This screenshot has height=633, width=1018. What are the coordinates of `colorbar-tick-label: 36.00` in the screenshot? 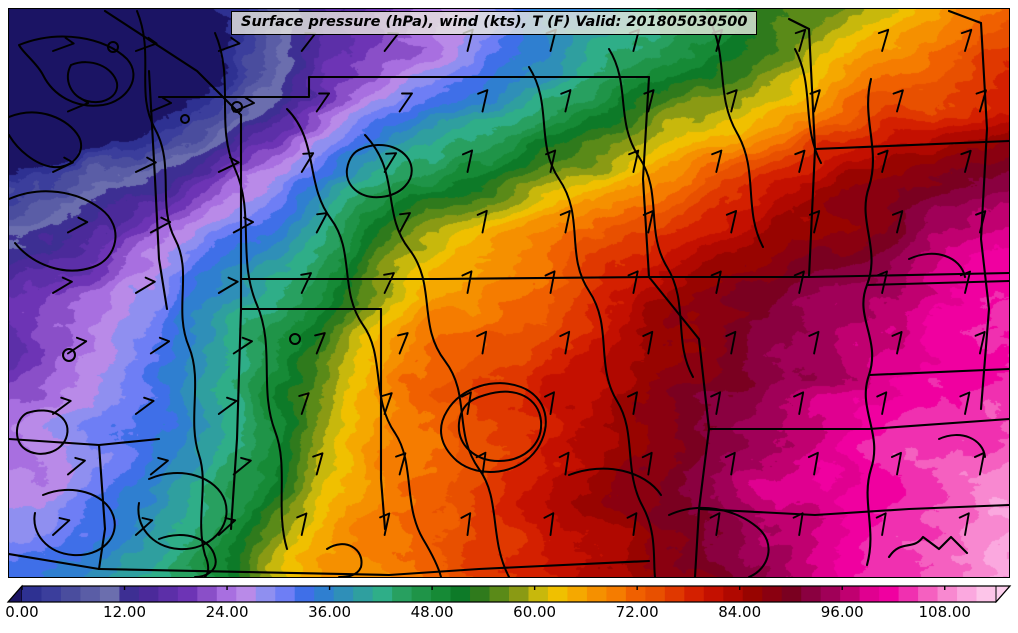 It's located at (330, 612).